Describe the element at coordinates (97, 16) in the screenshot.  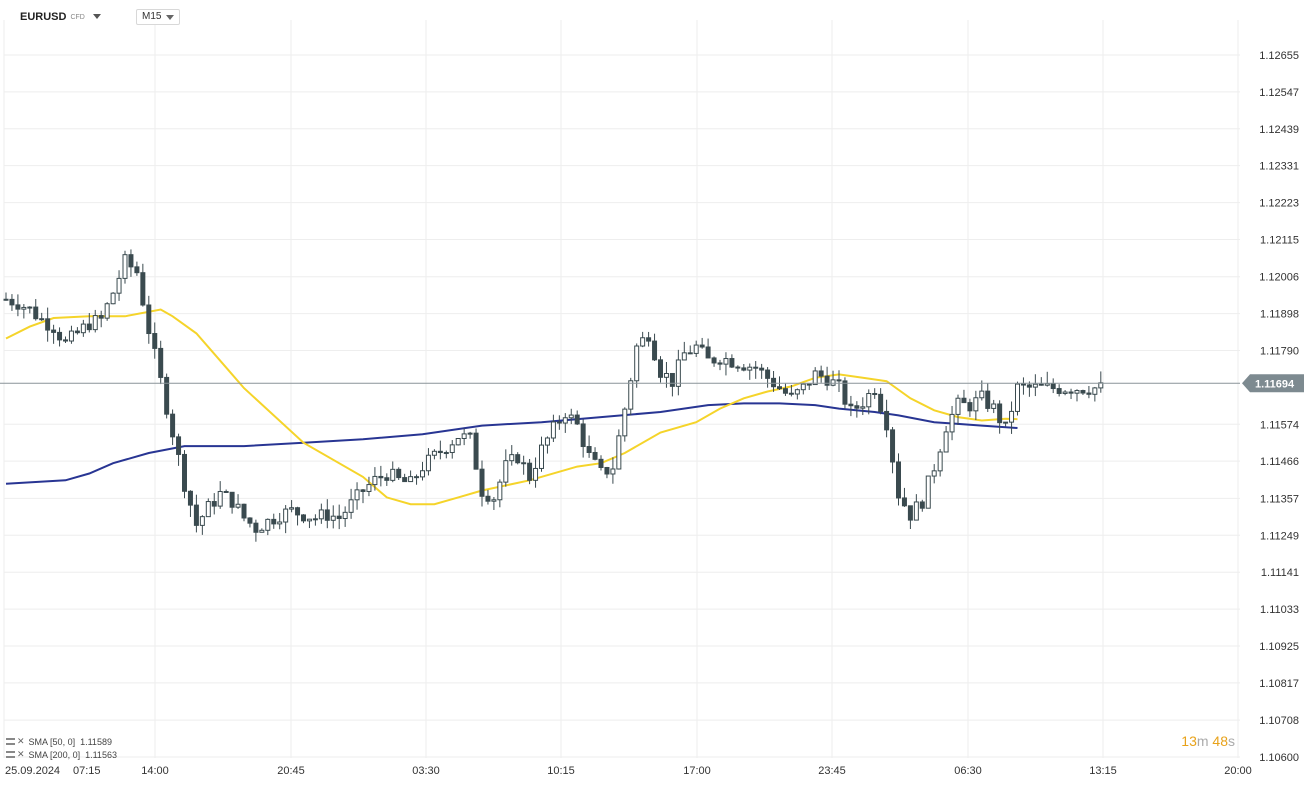
I see `symbol-dropdown-icon` at that location.